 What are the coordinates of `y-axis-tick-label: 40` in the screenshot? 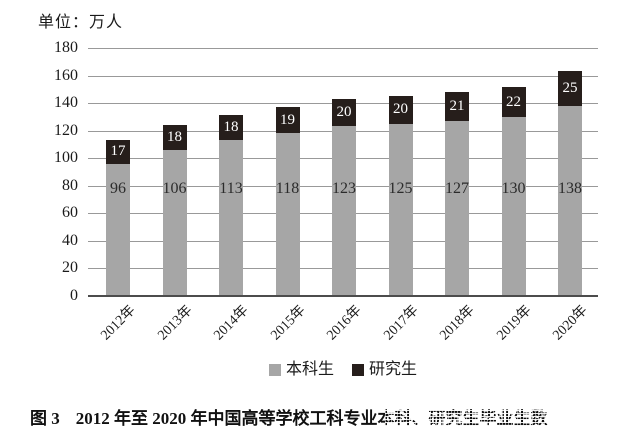 It's located at (70, 240).